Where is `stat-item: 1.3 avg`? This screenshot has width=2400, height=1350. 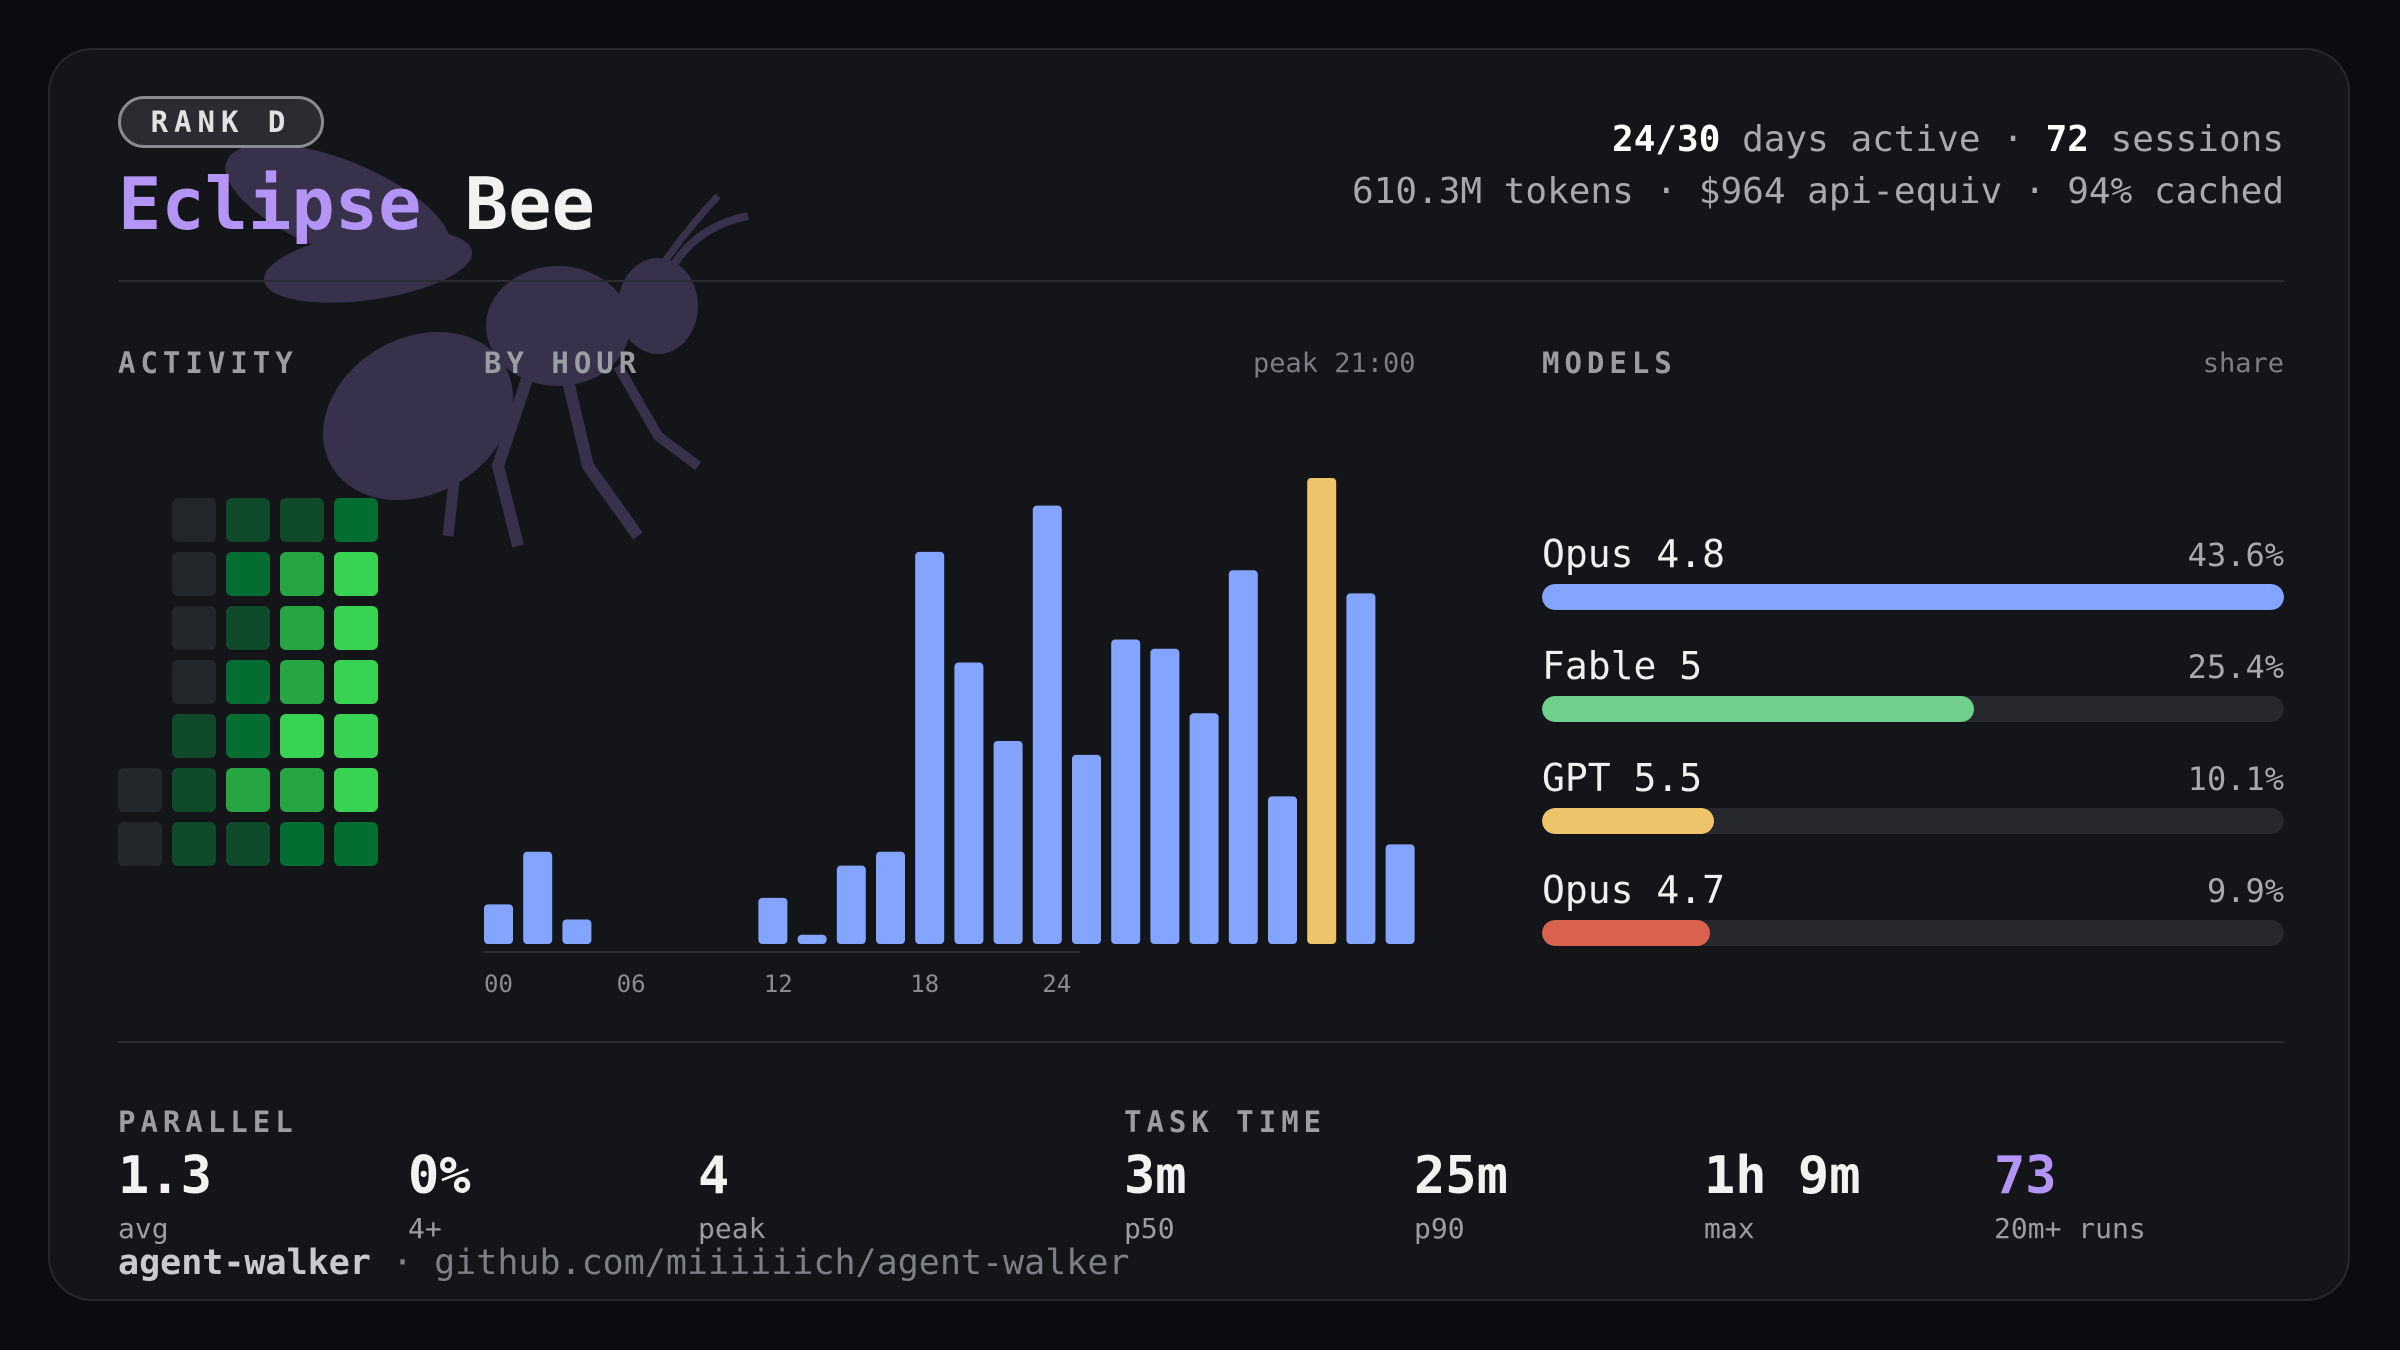
stat-item: 1.3 avg is located at coordinates (165, 1197).